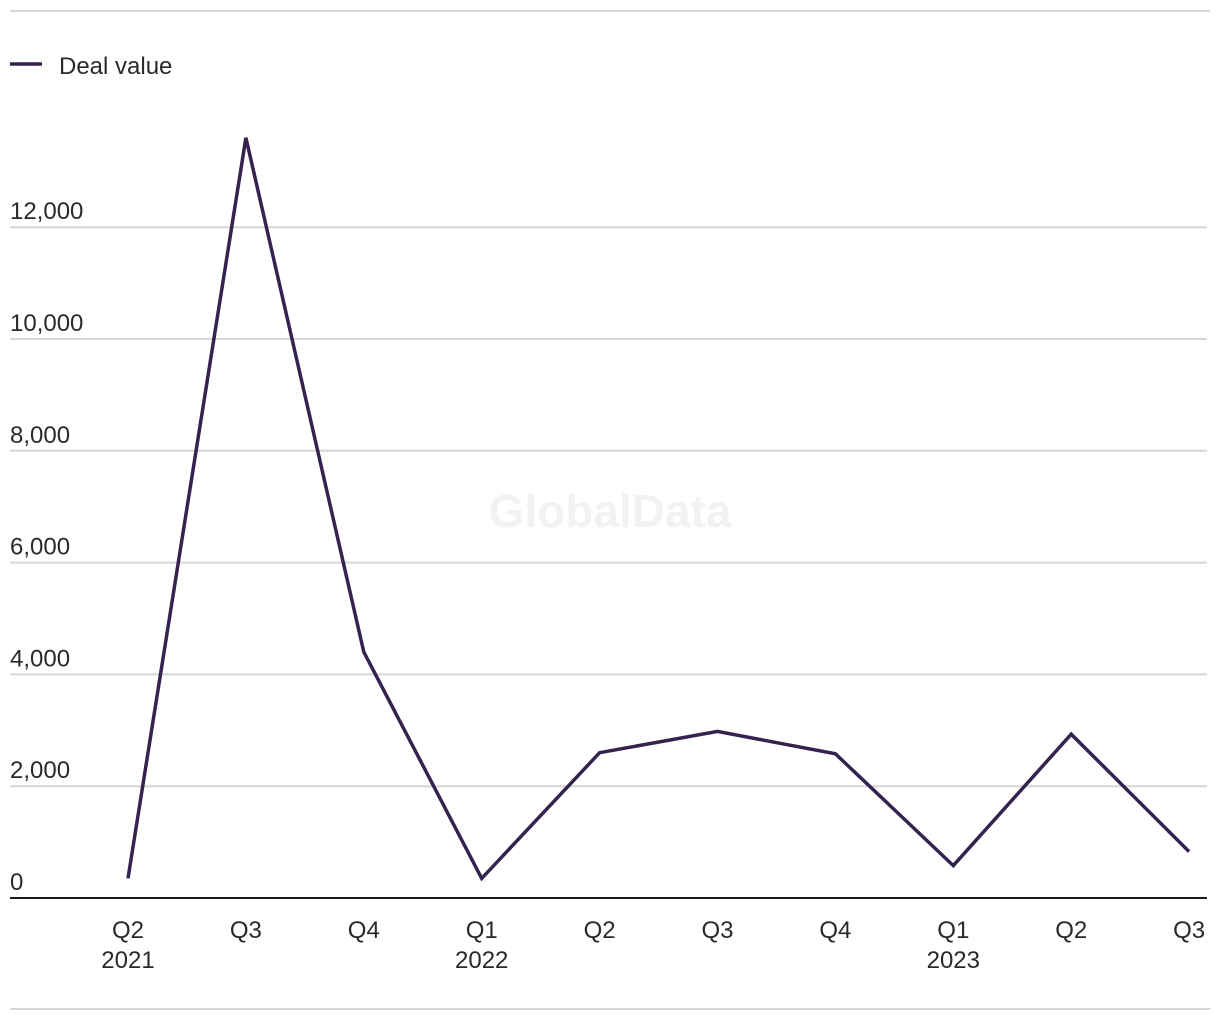  Describe the element at coordinates (1189, 930) in the screenshot. I see `x-tick-label-9: Q3` at that location.